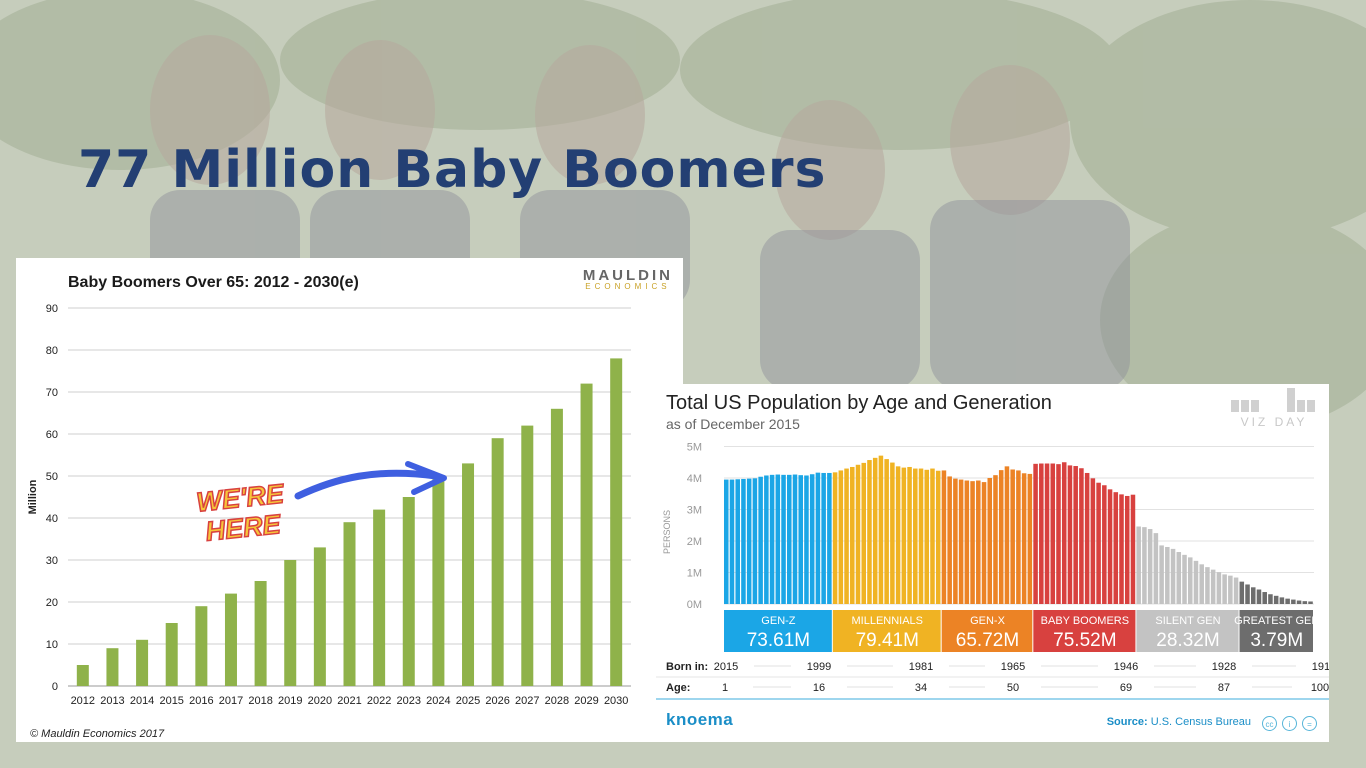 The image size is (1366, 768). Describe the element at coordinates (290, 701) in the screenshot. I see `x-tick-label: 2019` at that location.